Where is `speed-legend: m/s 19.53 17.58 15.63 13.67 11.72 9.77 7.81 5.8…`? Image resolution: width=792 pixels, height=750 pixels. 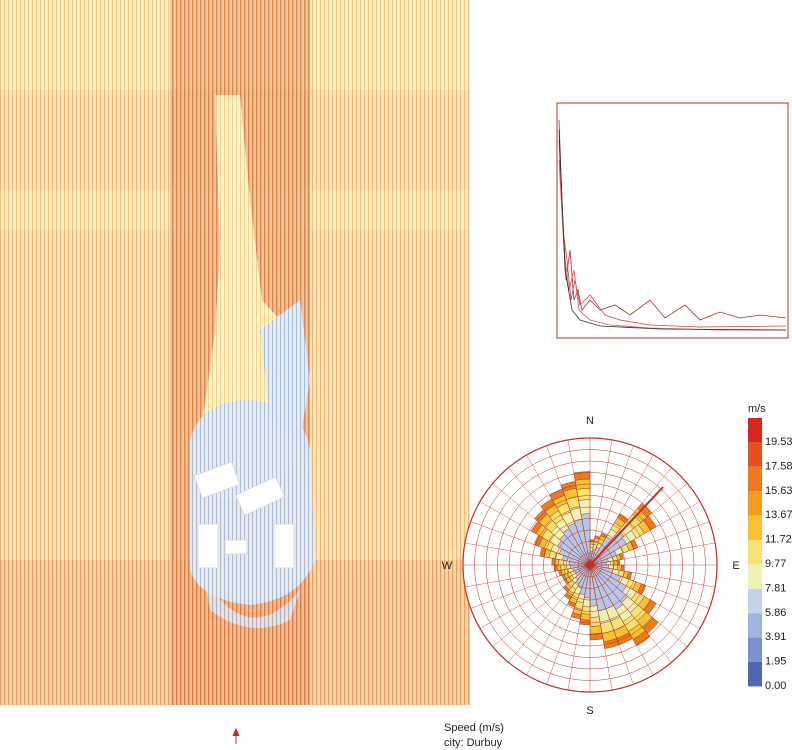
speed-legend: m/s 19.53 17.58 15.63 13.67 11.72 9.77 7.81 5.8… is located at coordinates (770, 547).